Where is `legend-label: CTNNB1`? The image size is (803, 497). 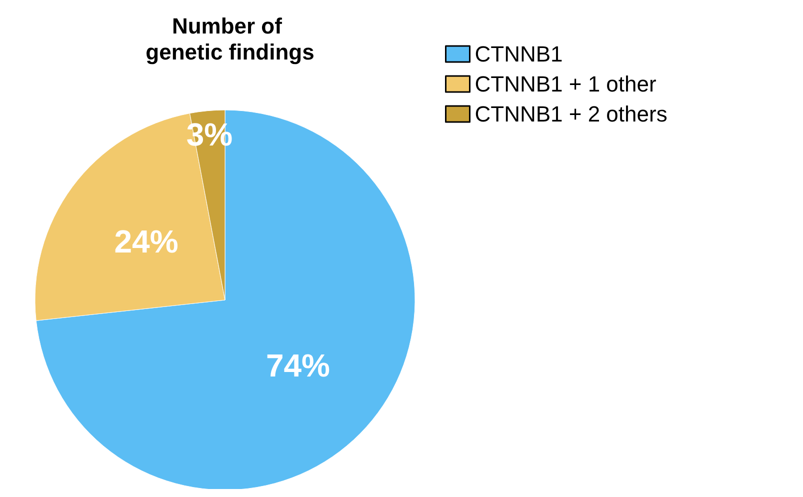 legend-label: CTNNB1 is located at coordinates (518, 54).